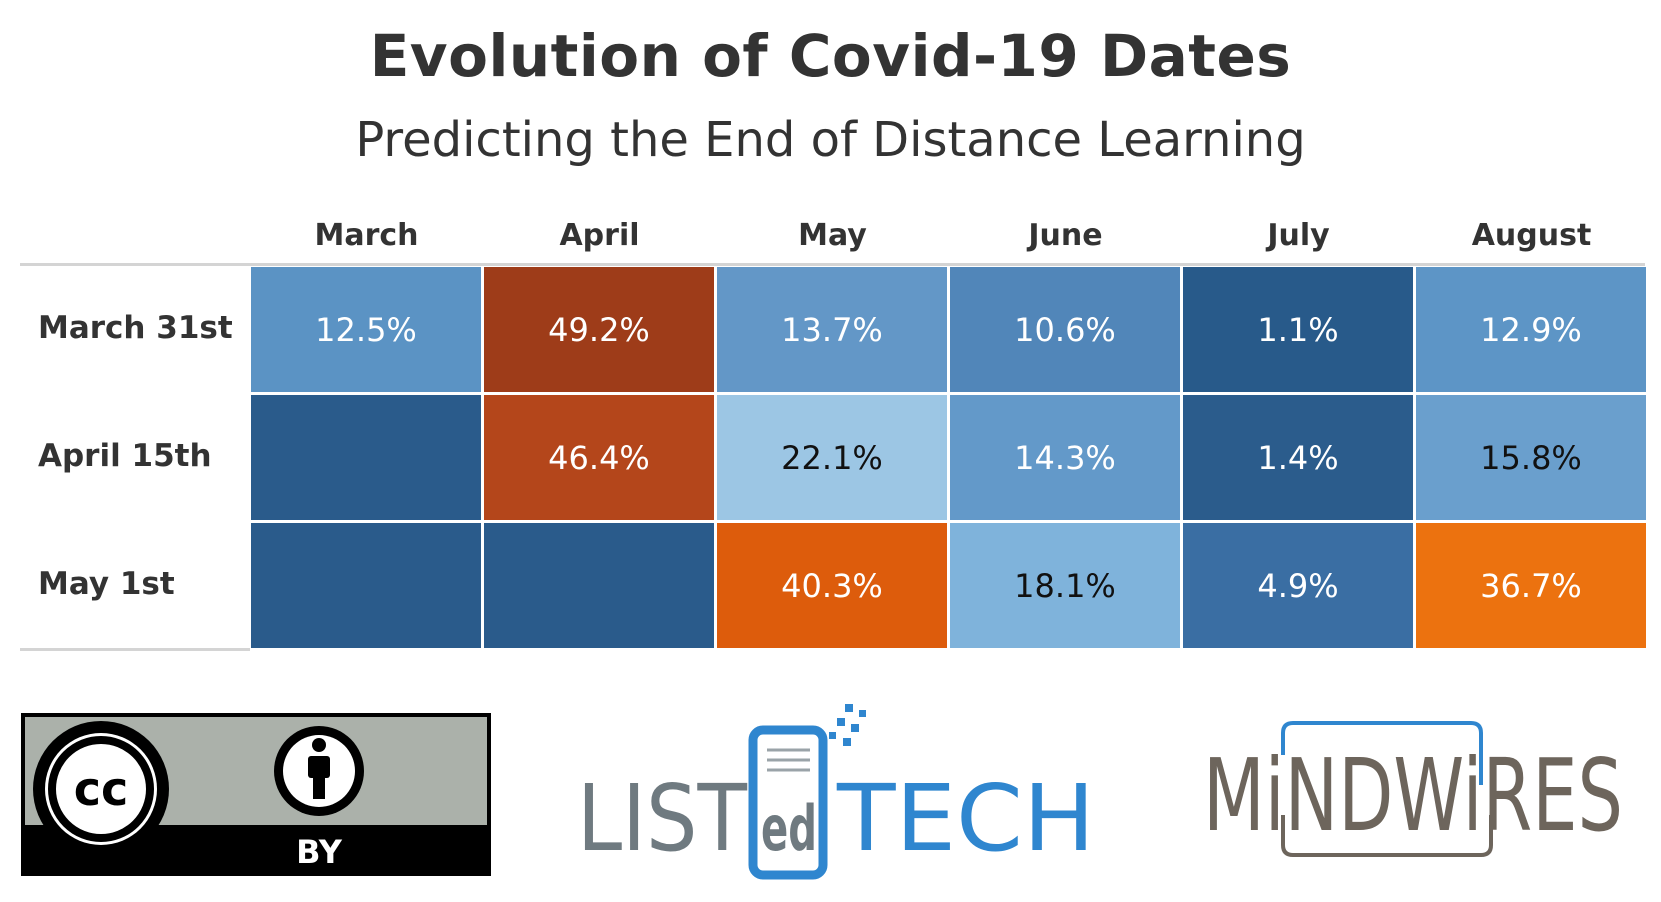  I want to click on heatmap-cell: 46.4%, so click(599, 457).